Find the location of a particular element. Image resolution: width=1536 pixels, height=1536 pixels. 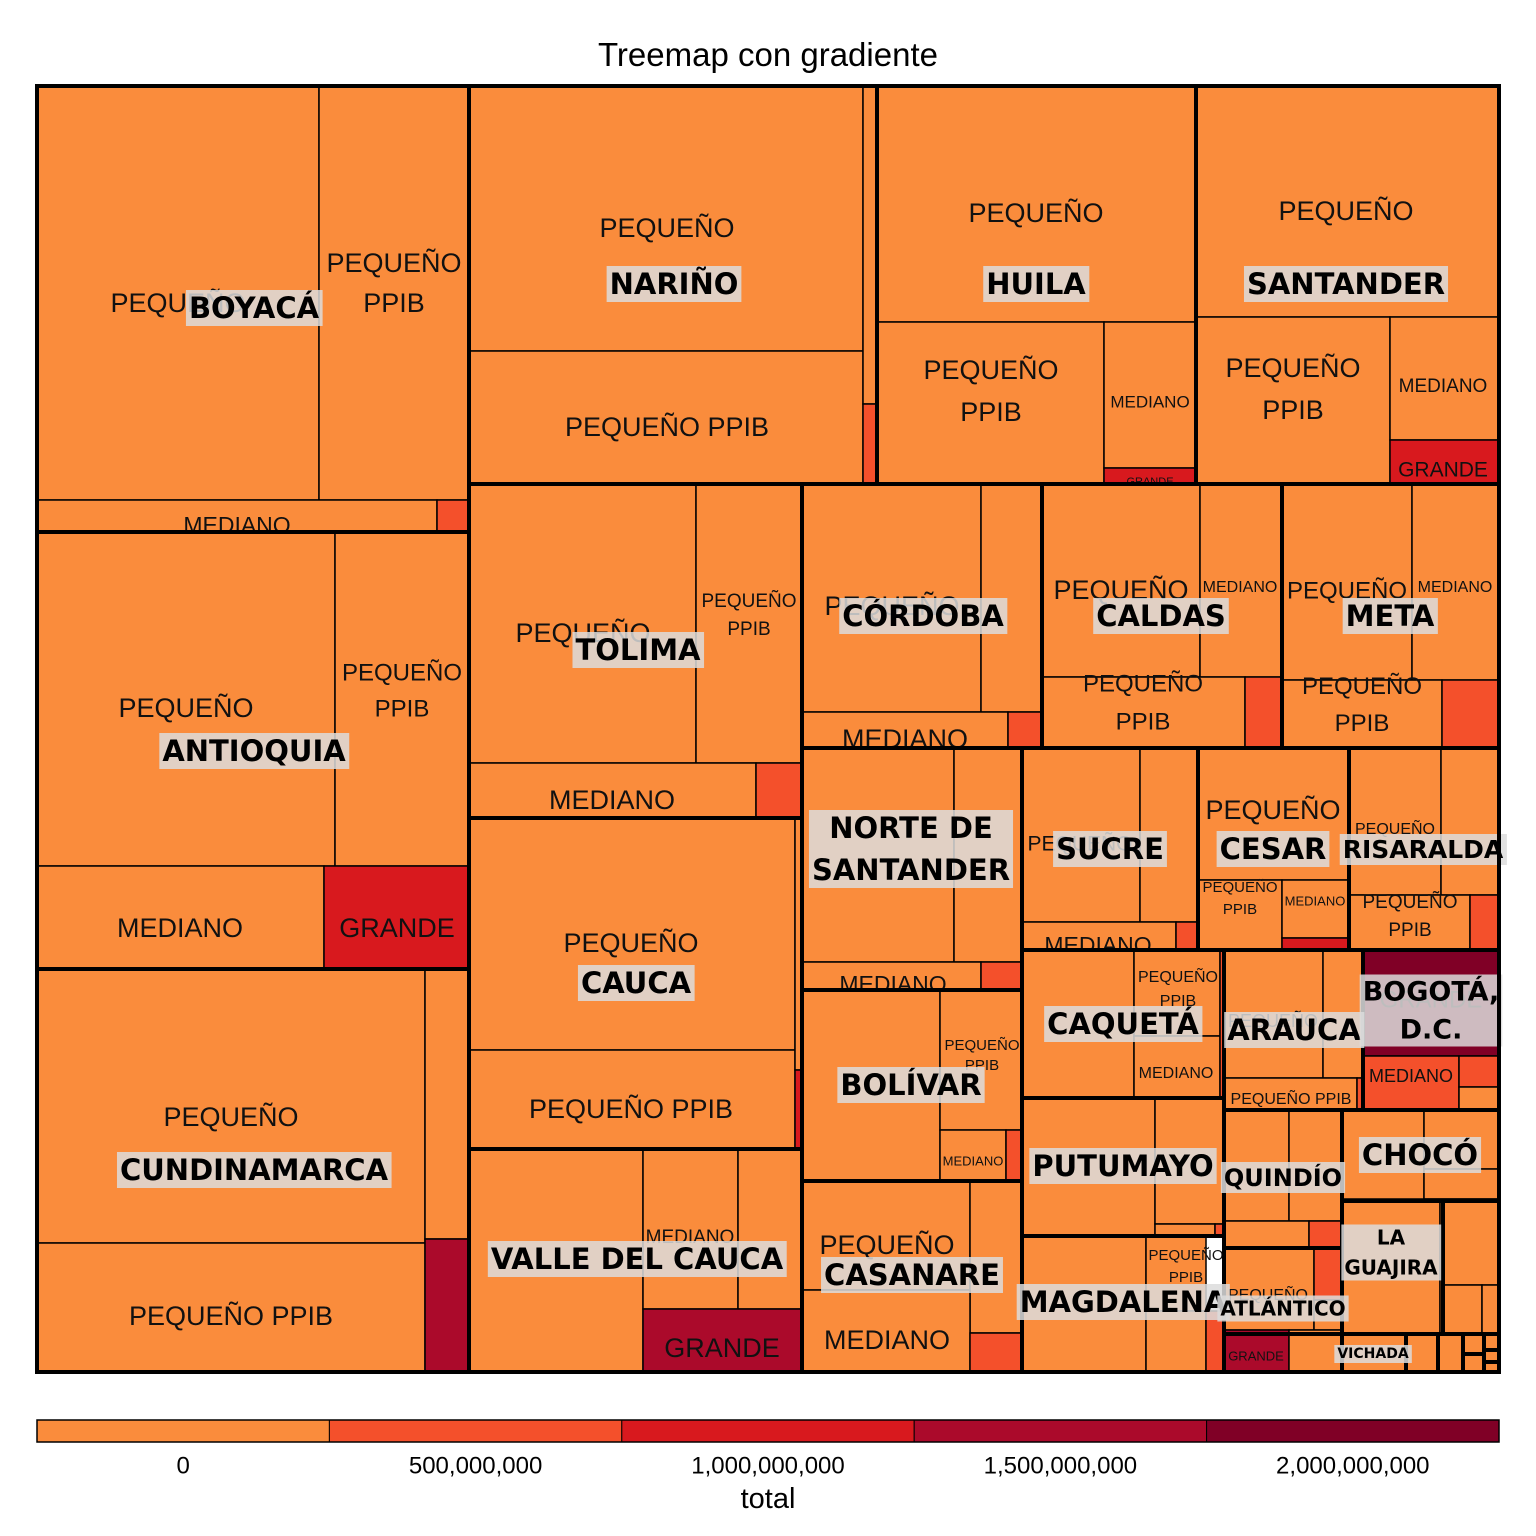

group-label-text: VICHADA is located at coordinates (1372, 1354).